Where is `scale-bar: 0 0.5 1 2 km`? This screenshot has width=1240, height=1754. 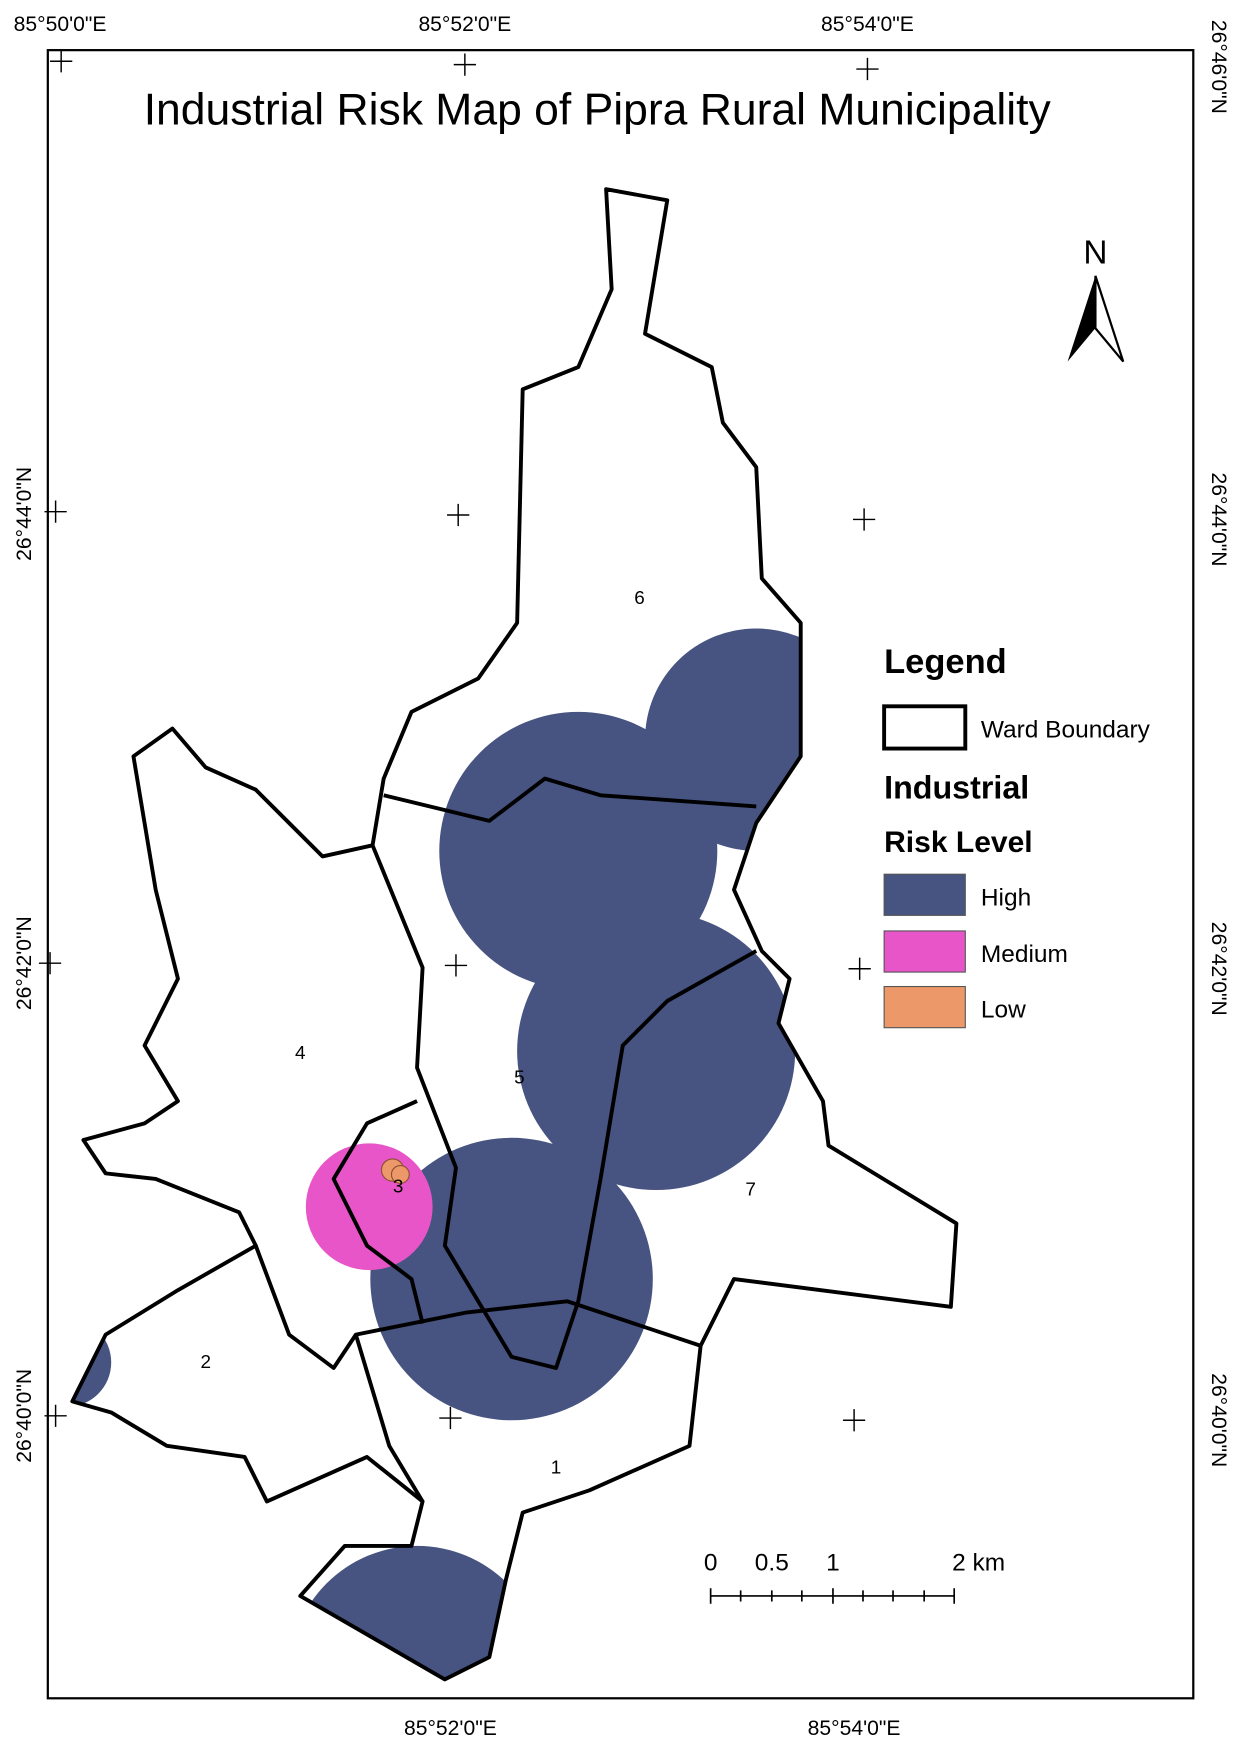
scale-bar: 0 0.5 1 2 km is located at coordinates (854, 1576).